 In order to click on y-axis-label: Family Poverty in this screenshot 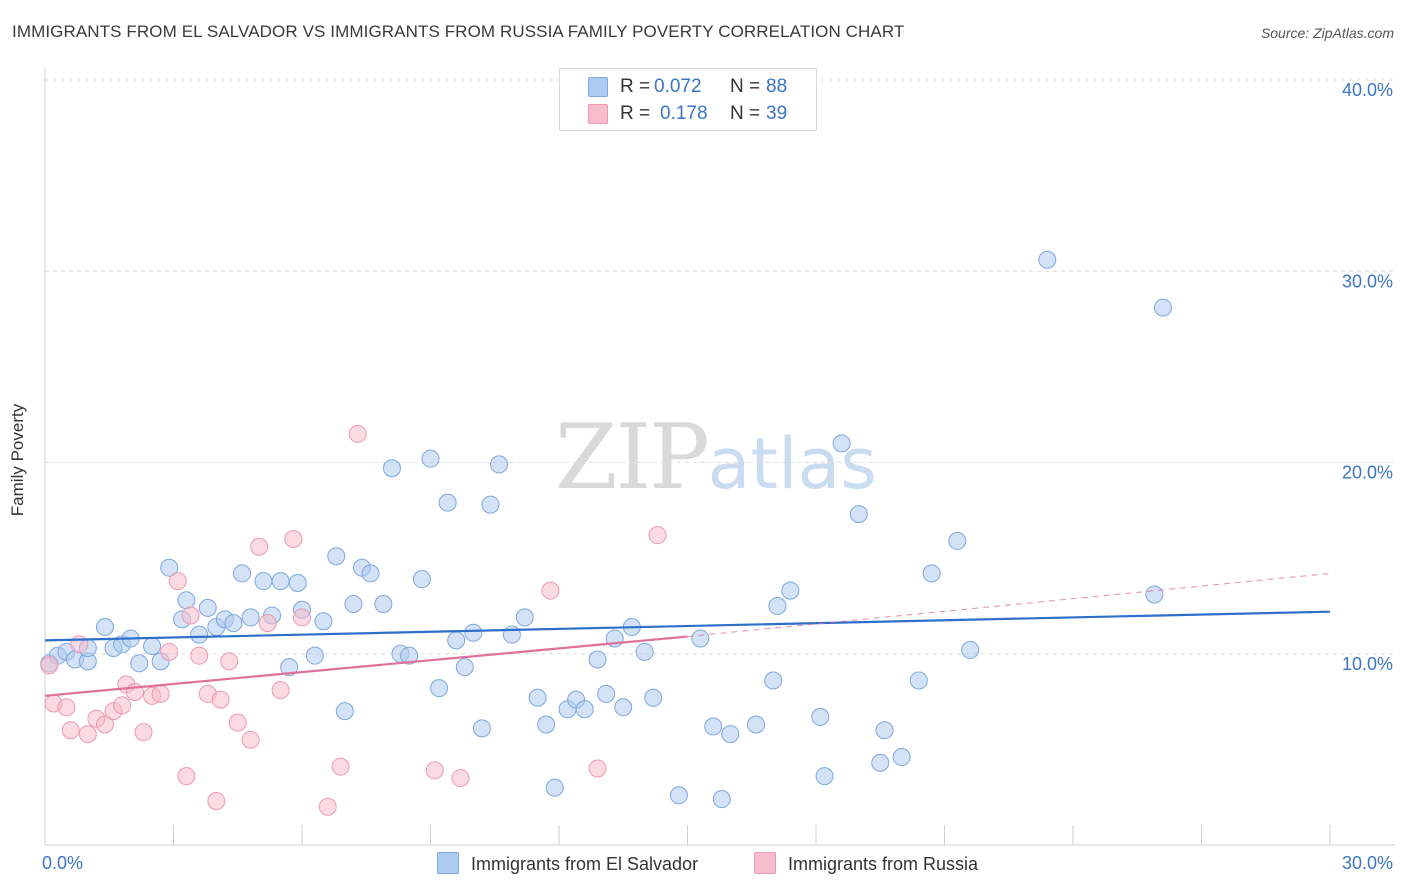, I will do `click(17, 460)`.